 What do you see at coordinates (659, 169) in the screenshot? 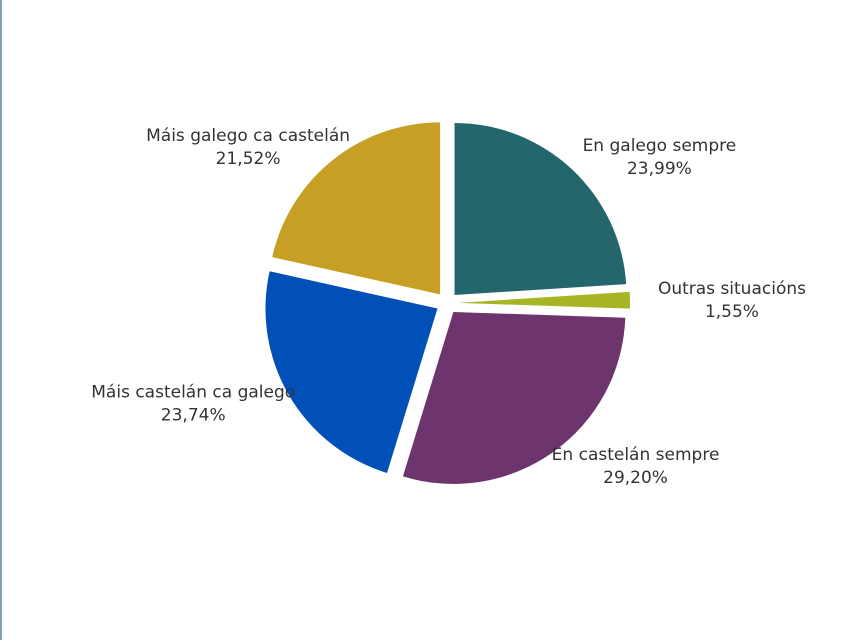
I see `slice-value-label: 23,99%` at bounding box center [659, 169].